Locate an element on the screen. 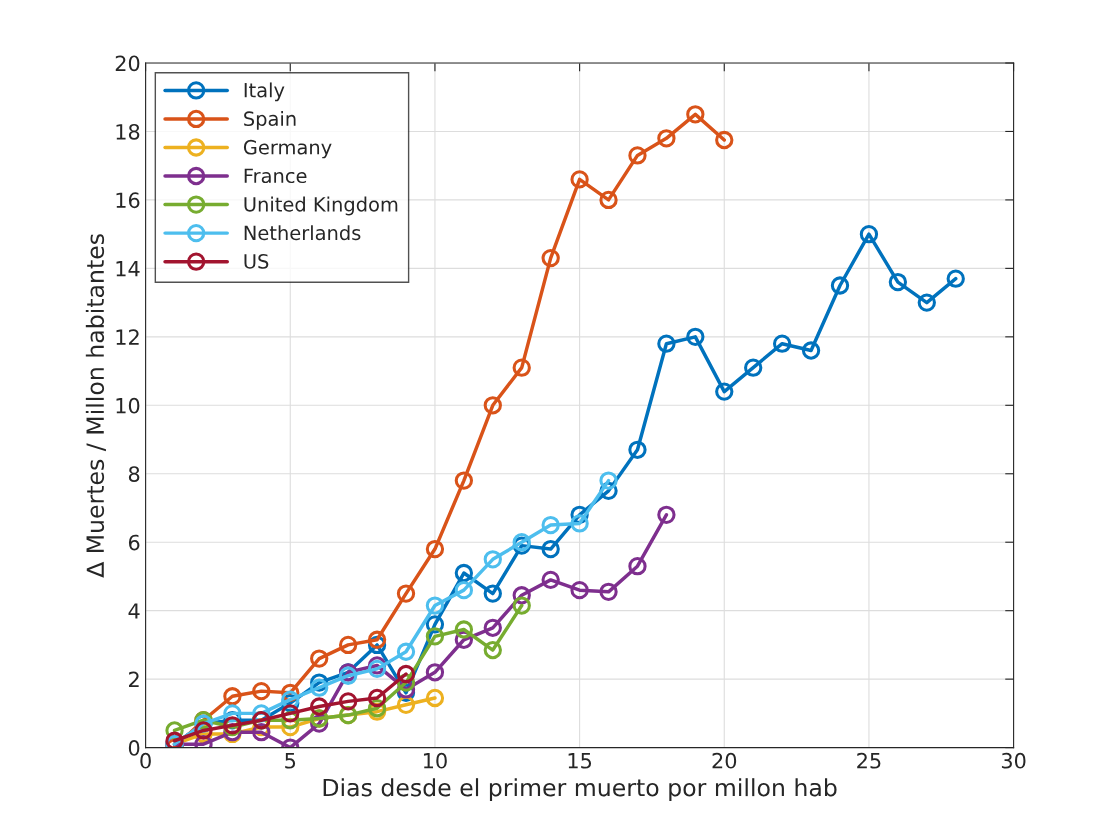 This screenshot has width=1120, height=840. legend-label: France is located at coordinates (275, 176).